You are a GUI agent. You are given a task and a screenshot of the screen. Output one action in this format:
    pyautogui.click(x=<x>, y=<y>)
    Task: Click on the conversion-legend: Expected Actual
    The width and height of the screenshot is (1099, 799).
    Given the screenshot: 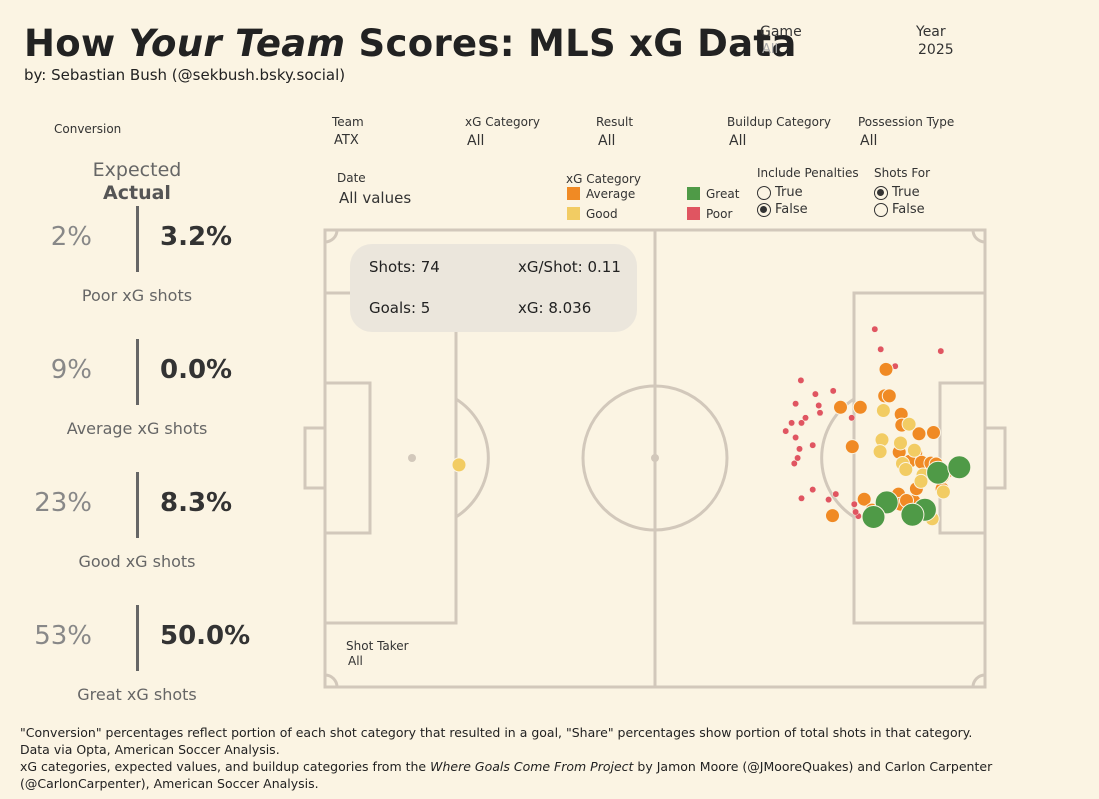 What is the action you would take?
    pyautogui.click(x=137, y=182)
    